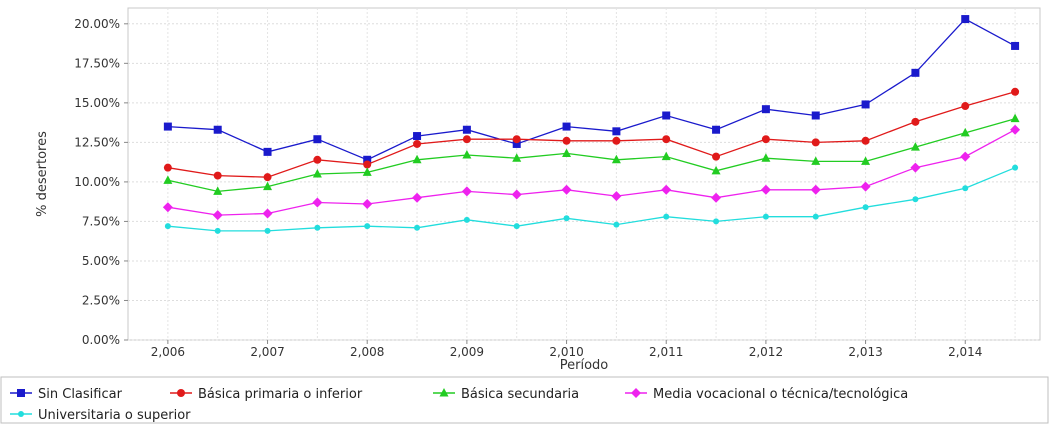  Describe the element at coordinates (267, 352) in the screenshot. I see `x-tick-label: 2,007` at that location.